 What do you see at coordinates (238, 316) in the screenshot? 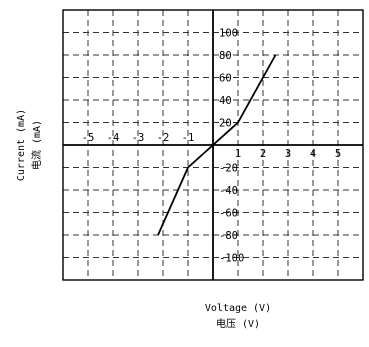
I see `x-axis-title: Voltage (V) 电压 (V)` at bounding box center [238, 316].